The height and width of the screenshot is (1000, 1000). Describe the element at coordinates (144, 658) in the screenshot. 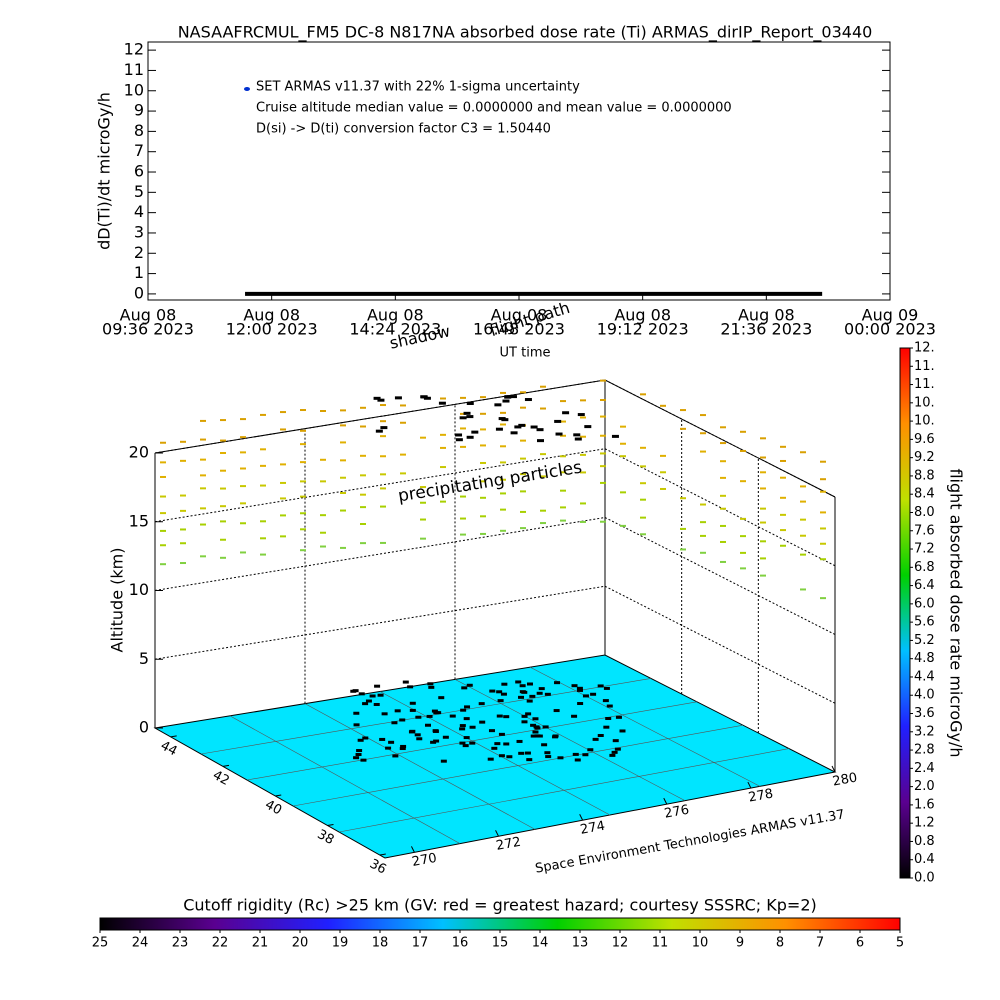

I see `z-tick-label: 5` at that location.